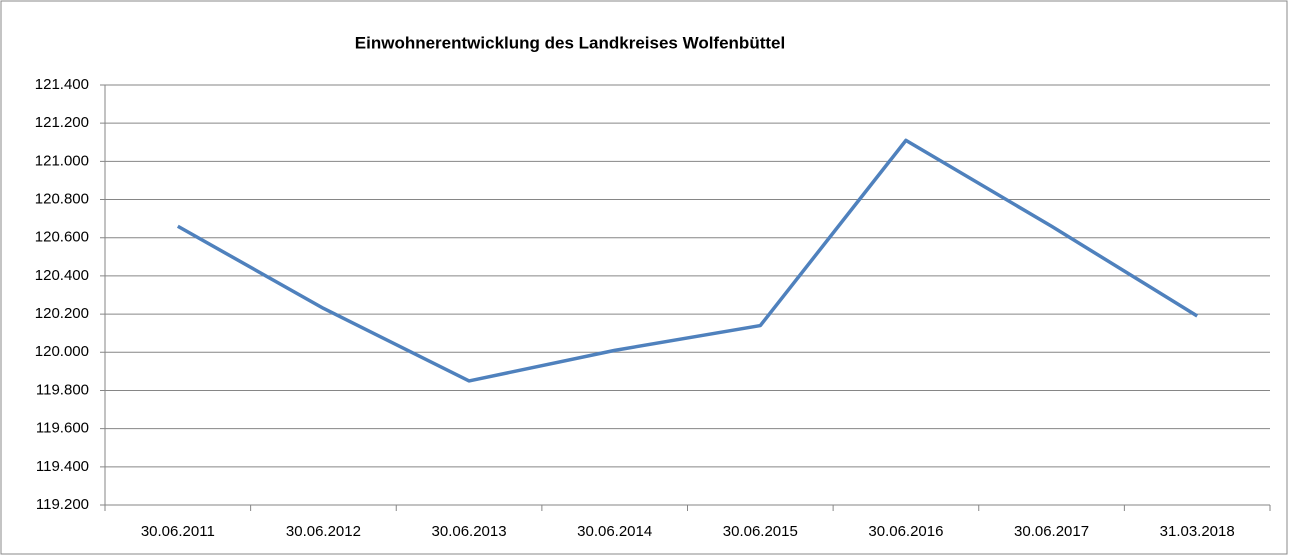 This screenshot has width=1289, height=556. Describe the element at coordinates (614, 531) in the screenshot. I see `x-tick-label: 30.06.2014` at that location.